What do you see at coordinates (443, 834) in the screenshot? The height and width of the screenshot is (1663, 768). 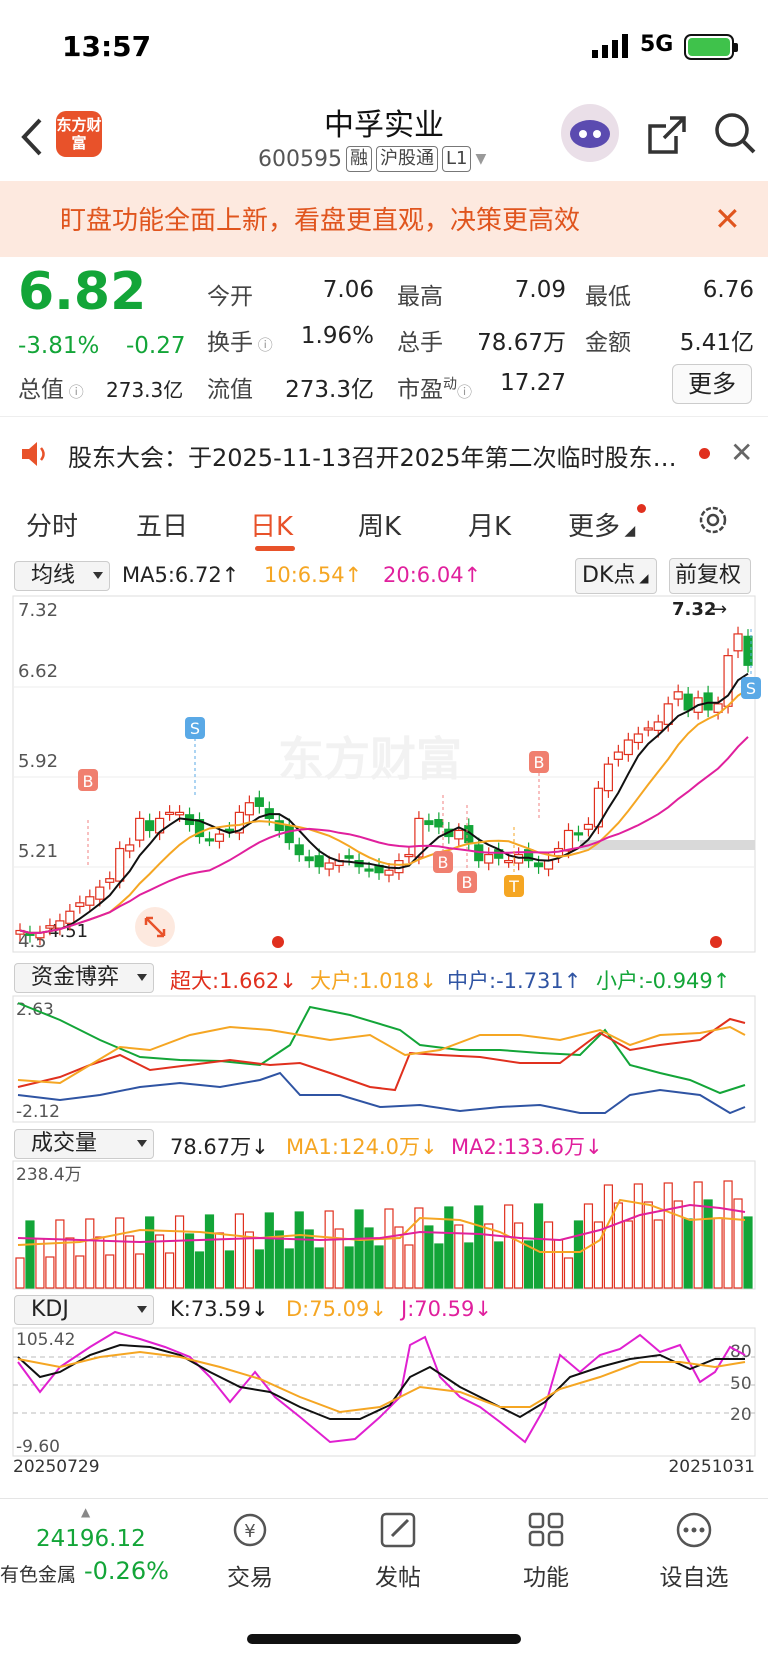 I see `signal-b-2: B` at bounding box center [443, 834].